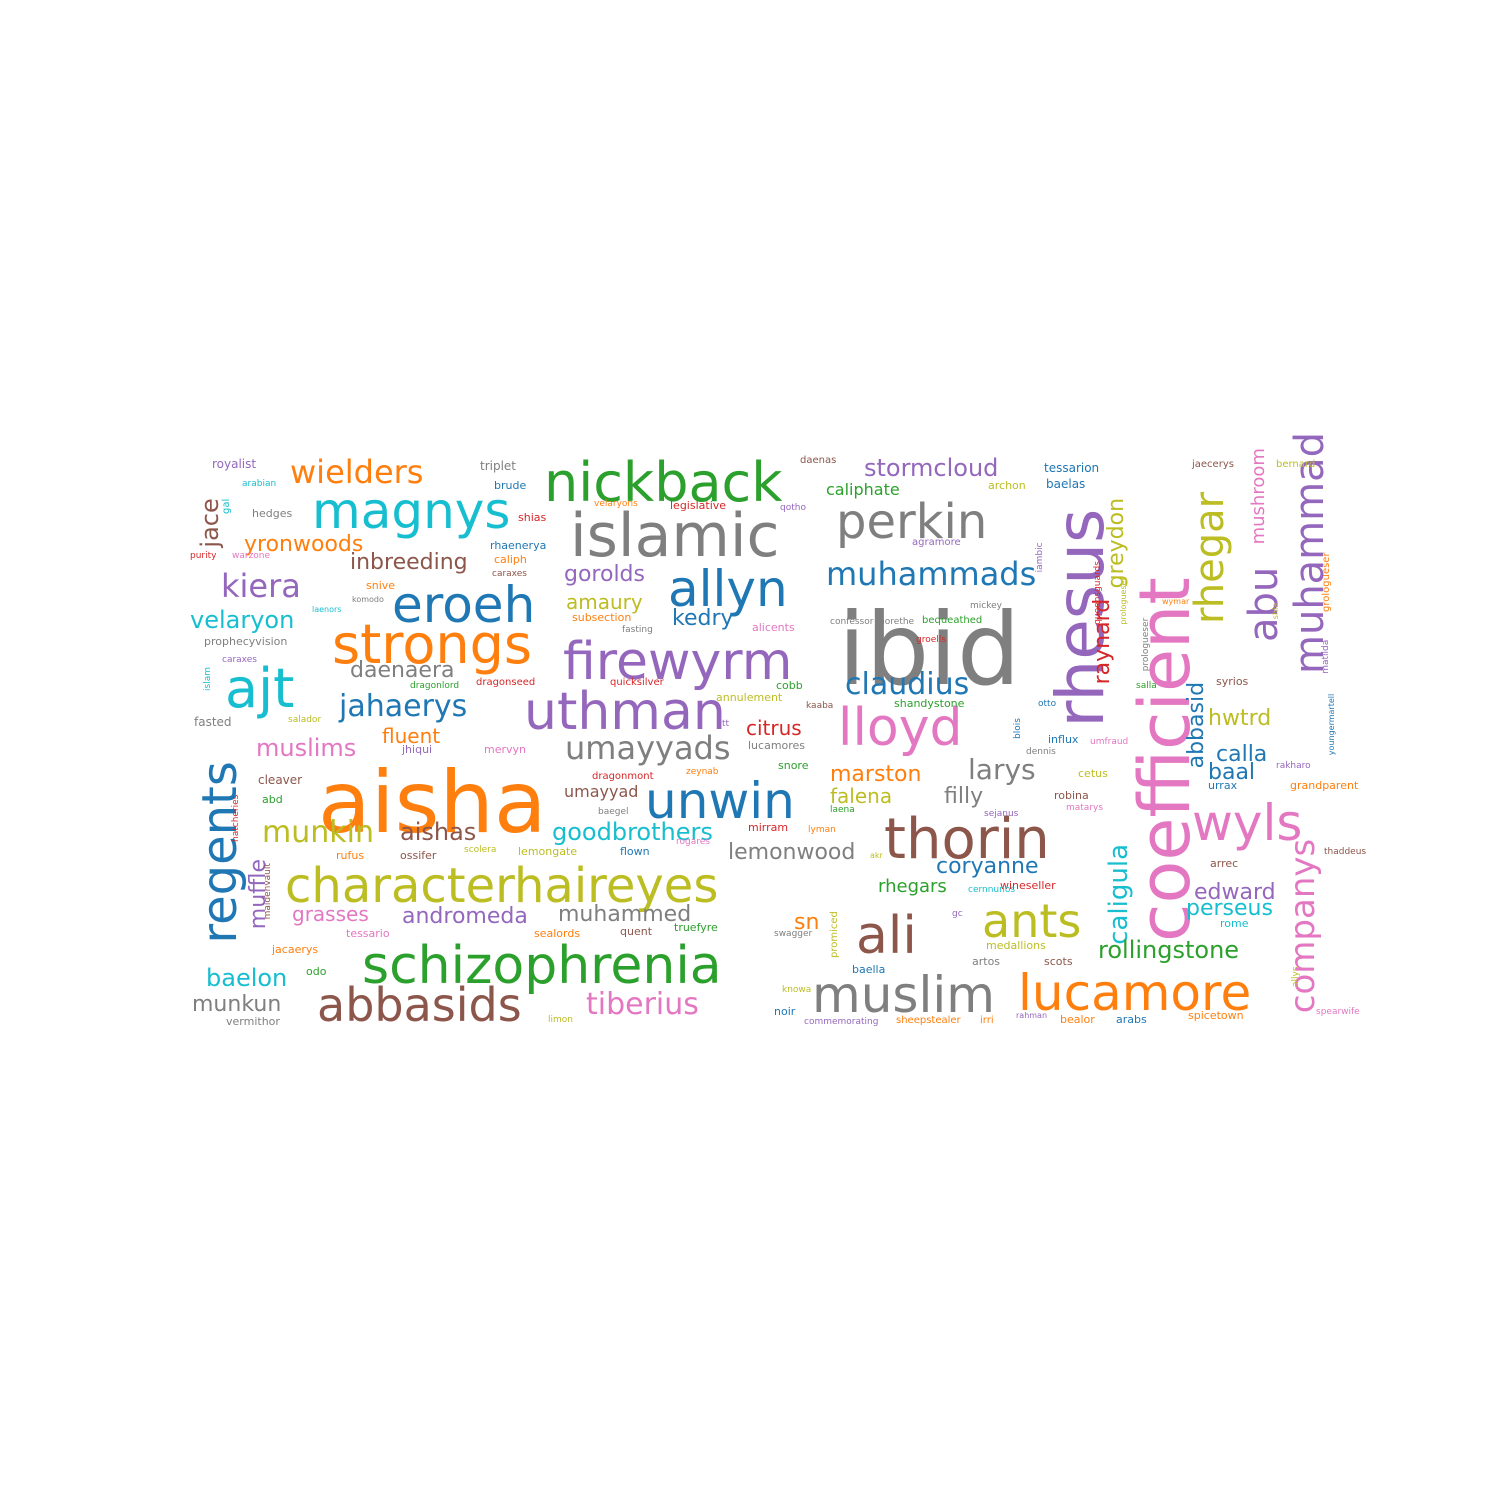  I want to click on word-irri: irri, so click(987, 1020).